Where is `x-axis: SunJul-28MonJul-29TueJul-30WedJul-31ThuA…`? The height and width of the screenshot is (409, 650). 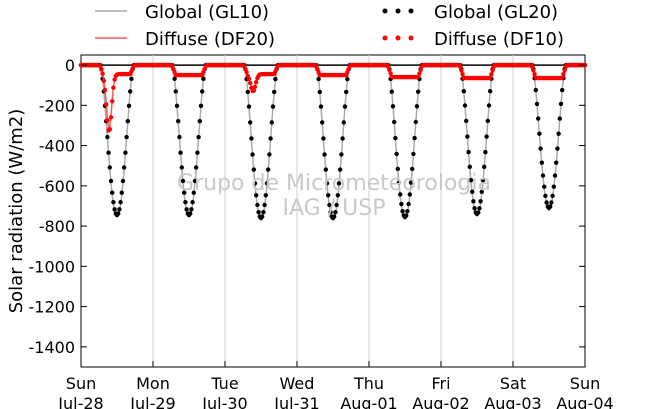
x-axis: SunJul-28MonJul-29TueJul-30WedJul-31ThuA… is located at coordinates (335, 385).